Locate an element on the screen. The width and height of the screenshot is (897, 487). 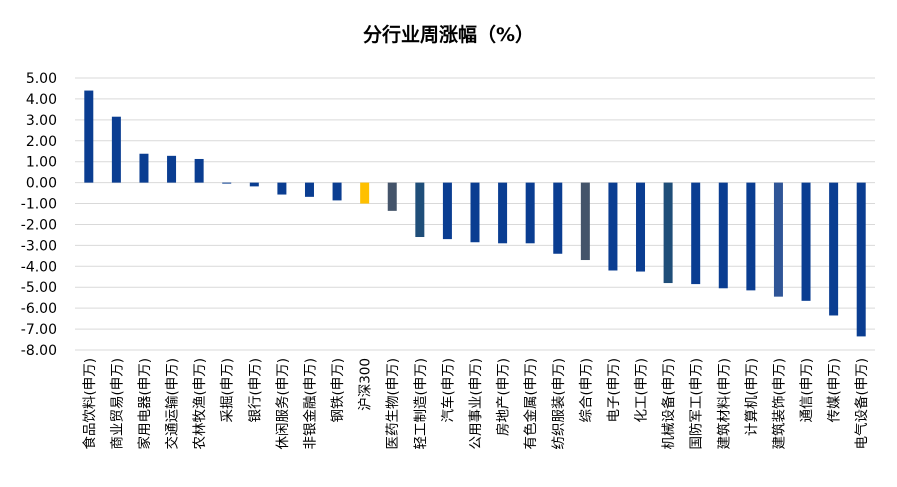
x-tick-label: 非银金融(申万) is located at coordinates (310, 404).